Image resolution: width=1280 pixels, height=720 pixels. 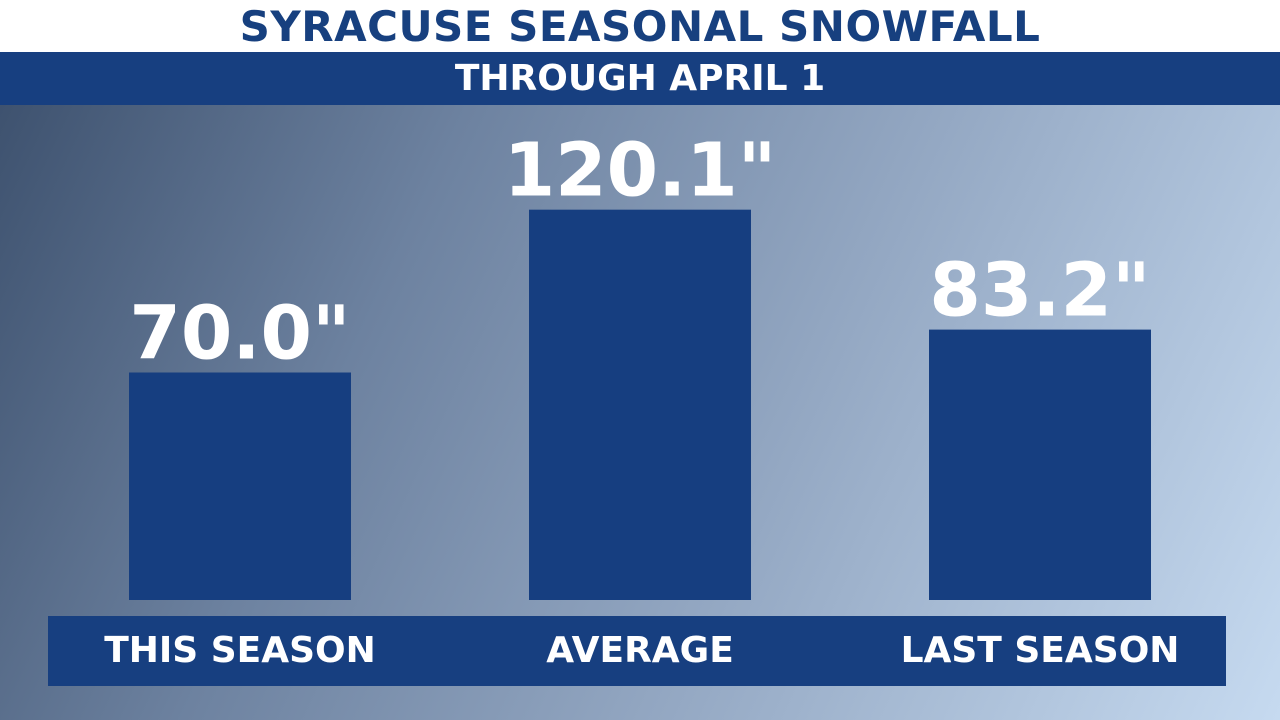 I want to click on value-label-last-season: 83.2", so click(x=1039, y=291).